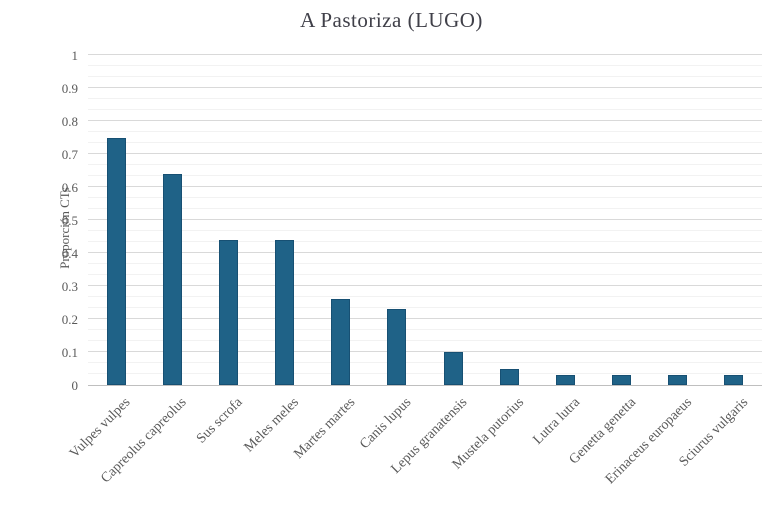 The width and height of the screenshot is (783, 520). What do you see at coordinates (69, 286) in the screenshot?
I see `y-tick-label: 0.3` at bounding box center [69, 286].